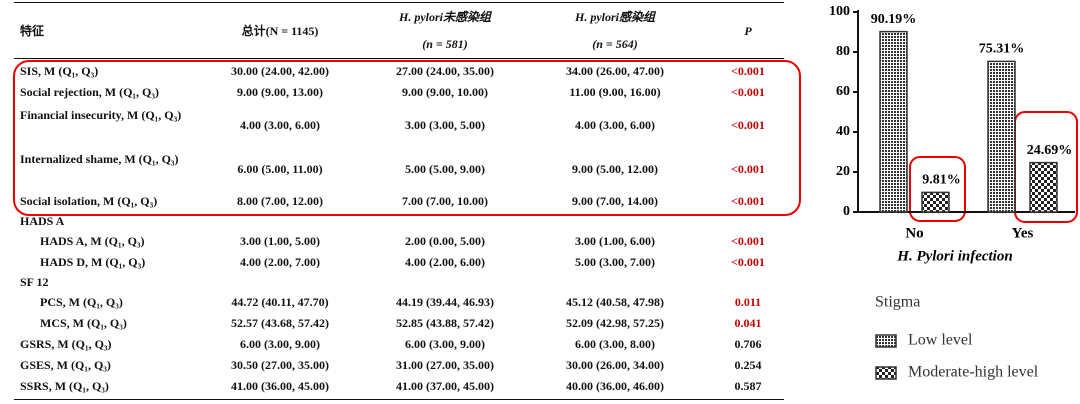 This screenshot has width=1080, height=404. What do you see at coordinates (32, 31) in the screenshot?
I see `header-cell: 特征` at bounding box center [32, 31].